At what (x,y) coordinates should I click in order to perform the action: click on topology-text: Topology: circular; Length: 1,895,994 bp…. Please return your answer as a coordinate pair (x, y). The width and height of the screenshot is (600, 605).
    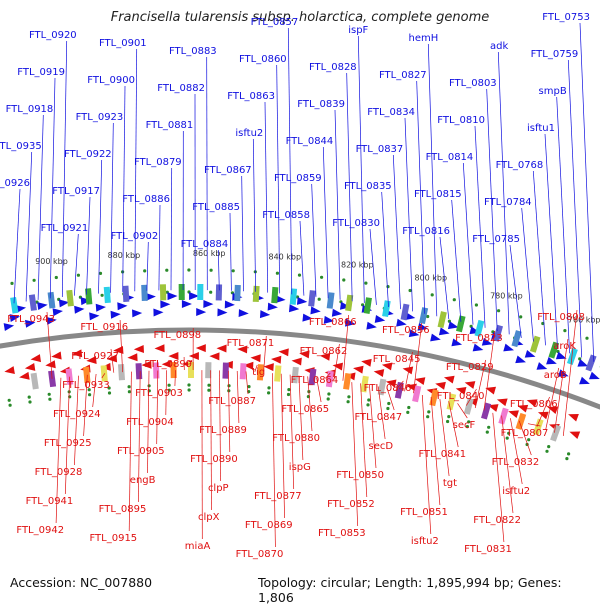
    Looking at the image, I should click on (429, 590).